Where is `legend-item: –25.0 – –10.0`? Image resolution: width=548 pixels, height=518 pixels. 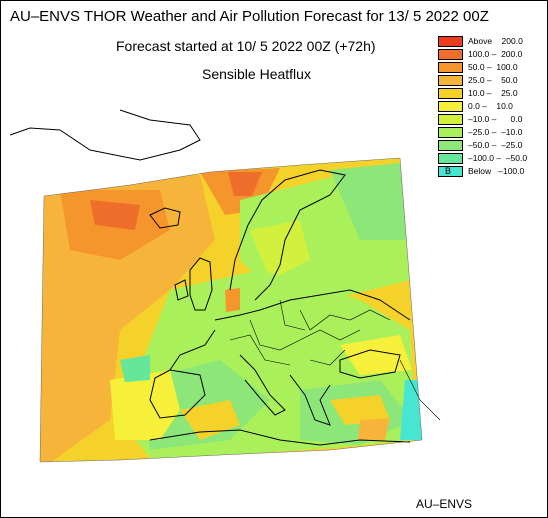
legend-item: –25.0 – –10.0 is located at coordinates (491, 132).